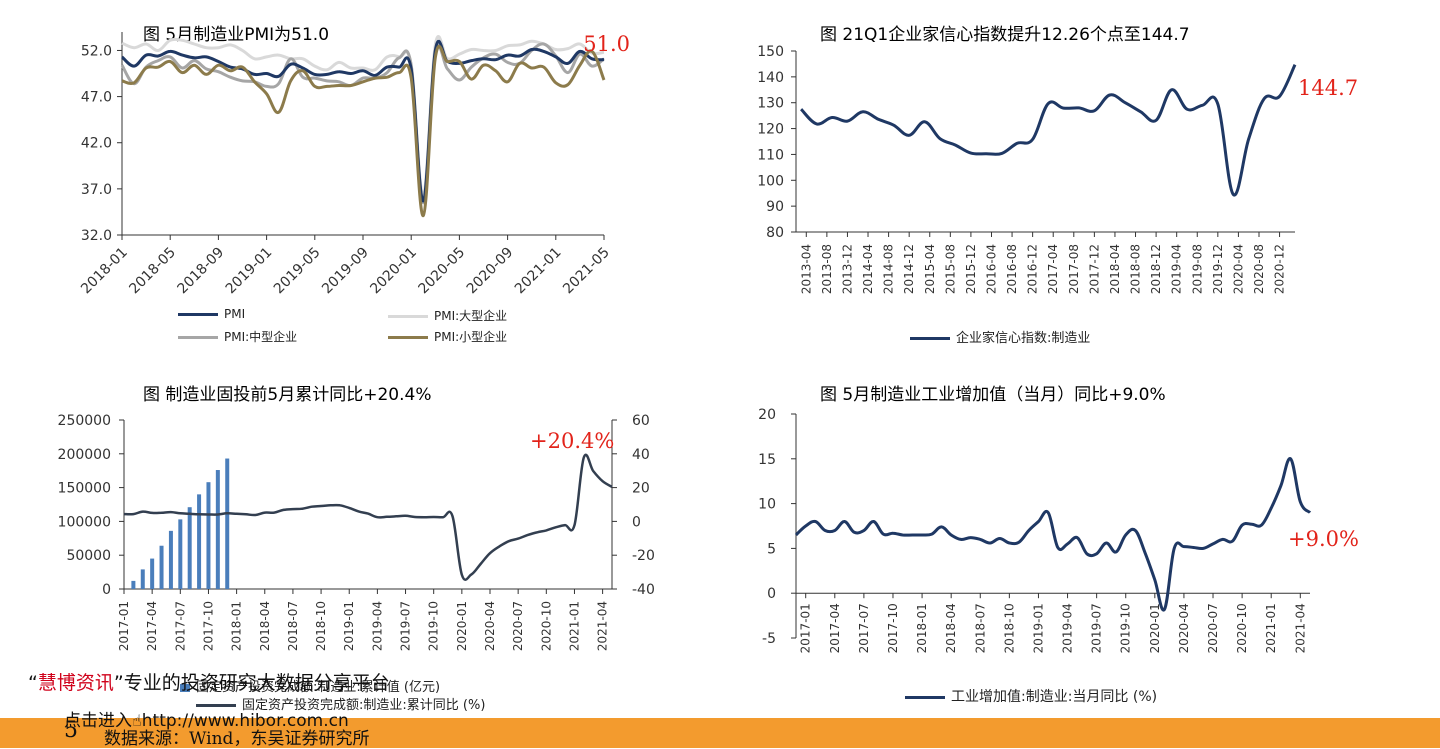 The width and height of the screenshot is (1440, 749). I want to click on x-tick-label: 2020-01, so click(393, 271).